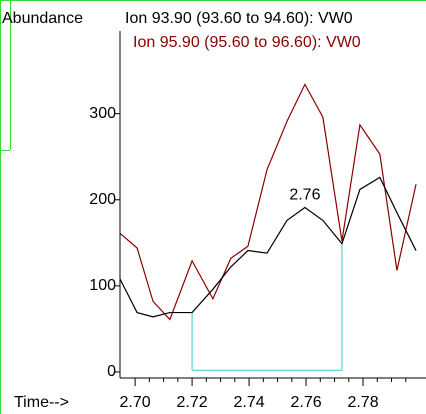 This screenshot has height=414, width=426. Describe the element at coordinates (247, 42) in the screenshot. I see `legend-entry: Ion 95.90 (95.60 to 96.60): VW0` at that location.